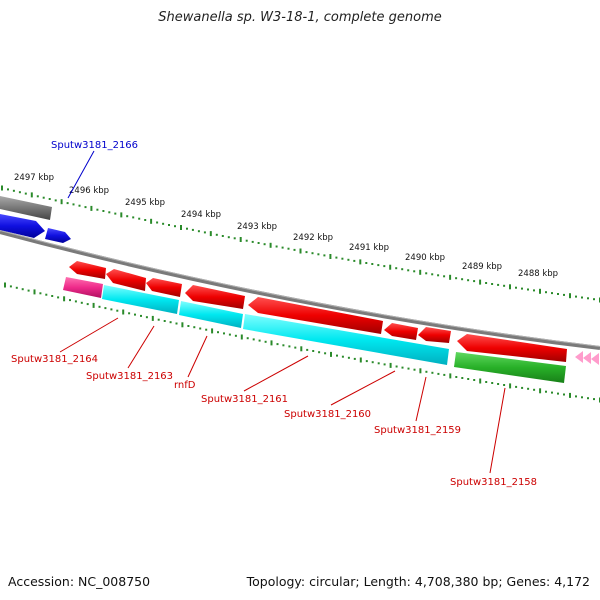 The width and height of the screenshot is (600, 600). I want to click on pink-cds-box, so click(83, 287).